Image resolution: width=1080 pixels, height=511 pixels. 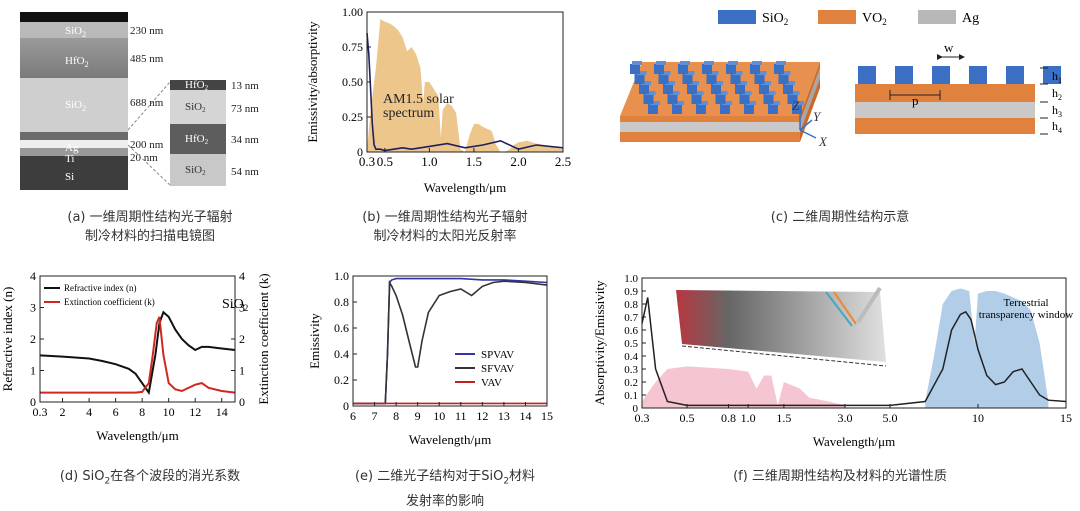 What do you see at coordinates (147, 59) in the screenshot?
I see `sem-thickness-485: 485 nm` at bounding box center [147, 59].